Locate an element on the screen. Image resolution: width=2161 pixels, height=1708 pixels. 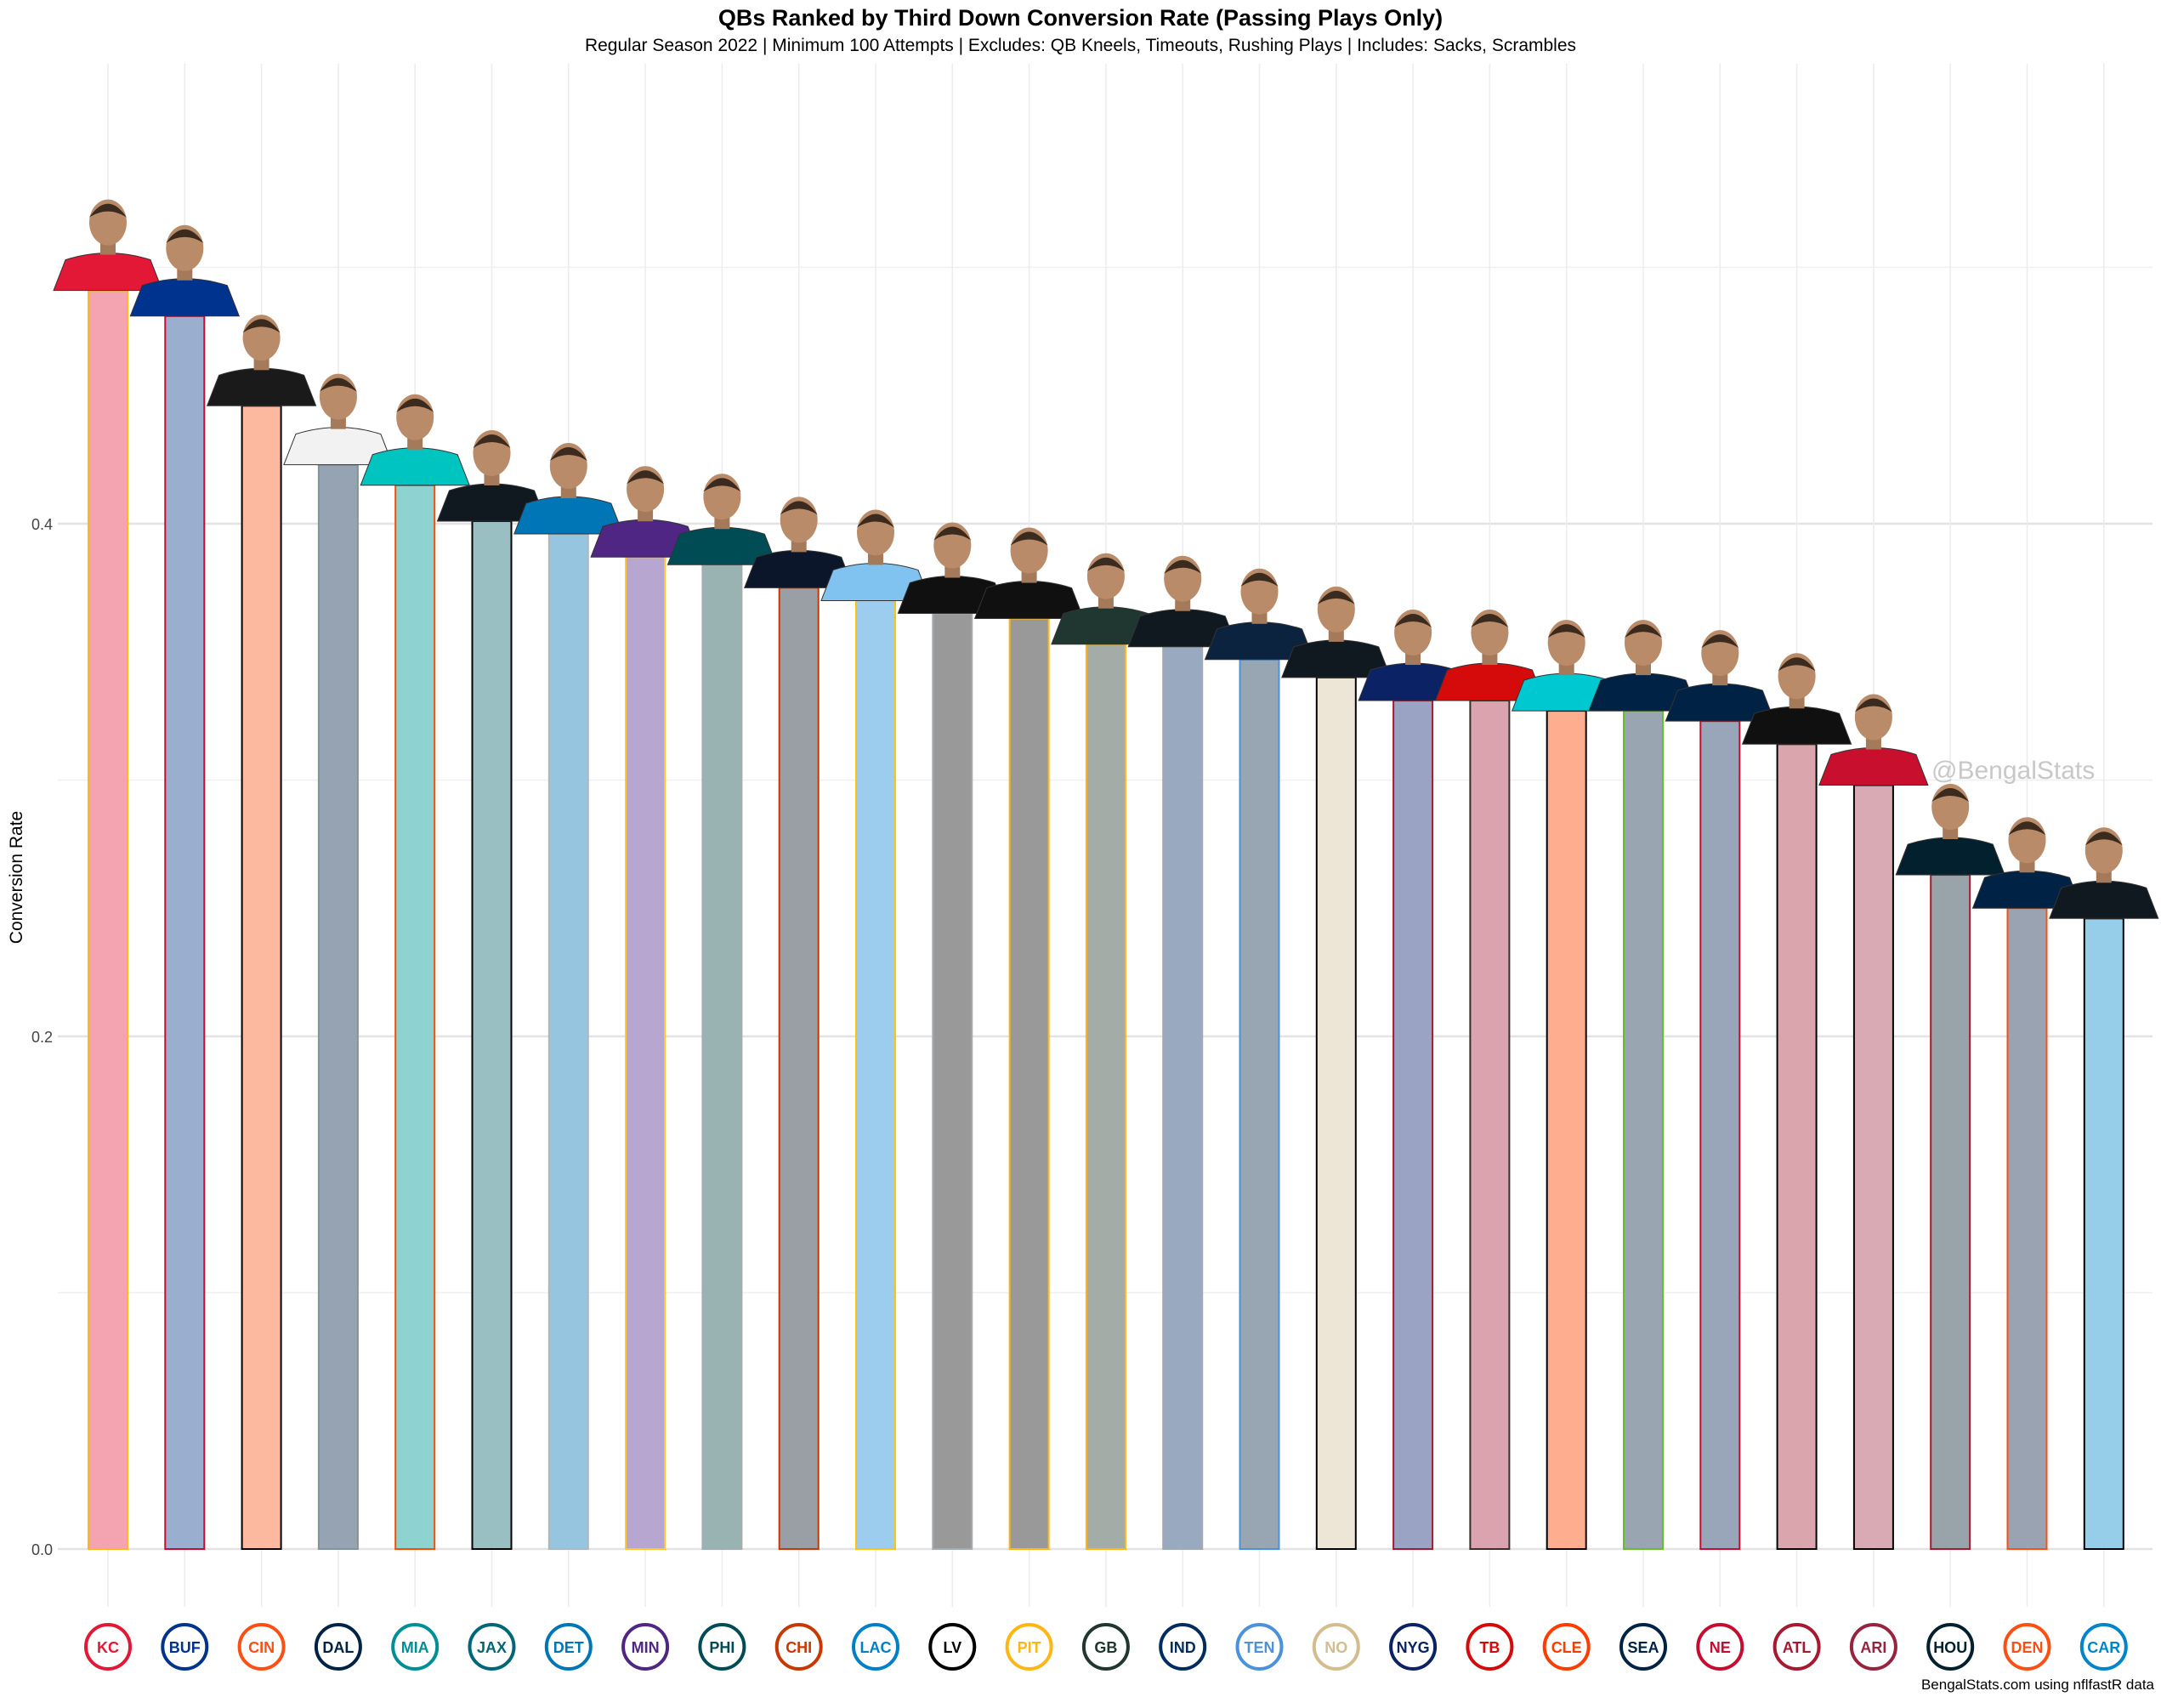
team-label: NE is located at coordinates (1720, 1647).